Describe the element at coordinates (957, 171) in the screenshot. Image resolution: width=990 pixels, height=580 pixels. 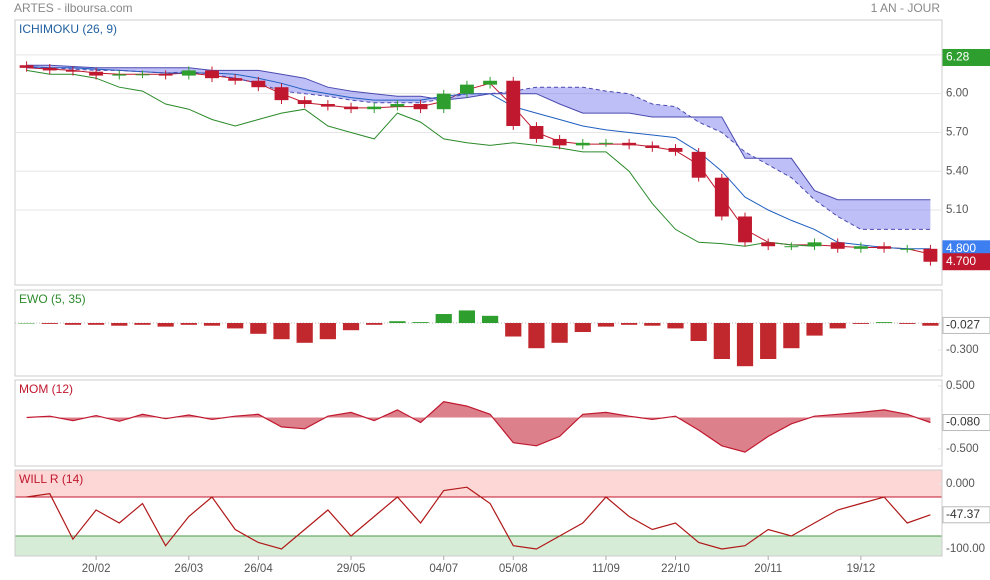
I see `y-tick-label: 5.40` at that location.